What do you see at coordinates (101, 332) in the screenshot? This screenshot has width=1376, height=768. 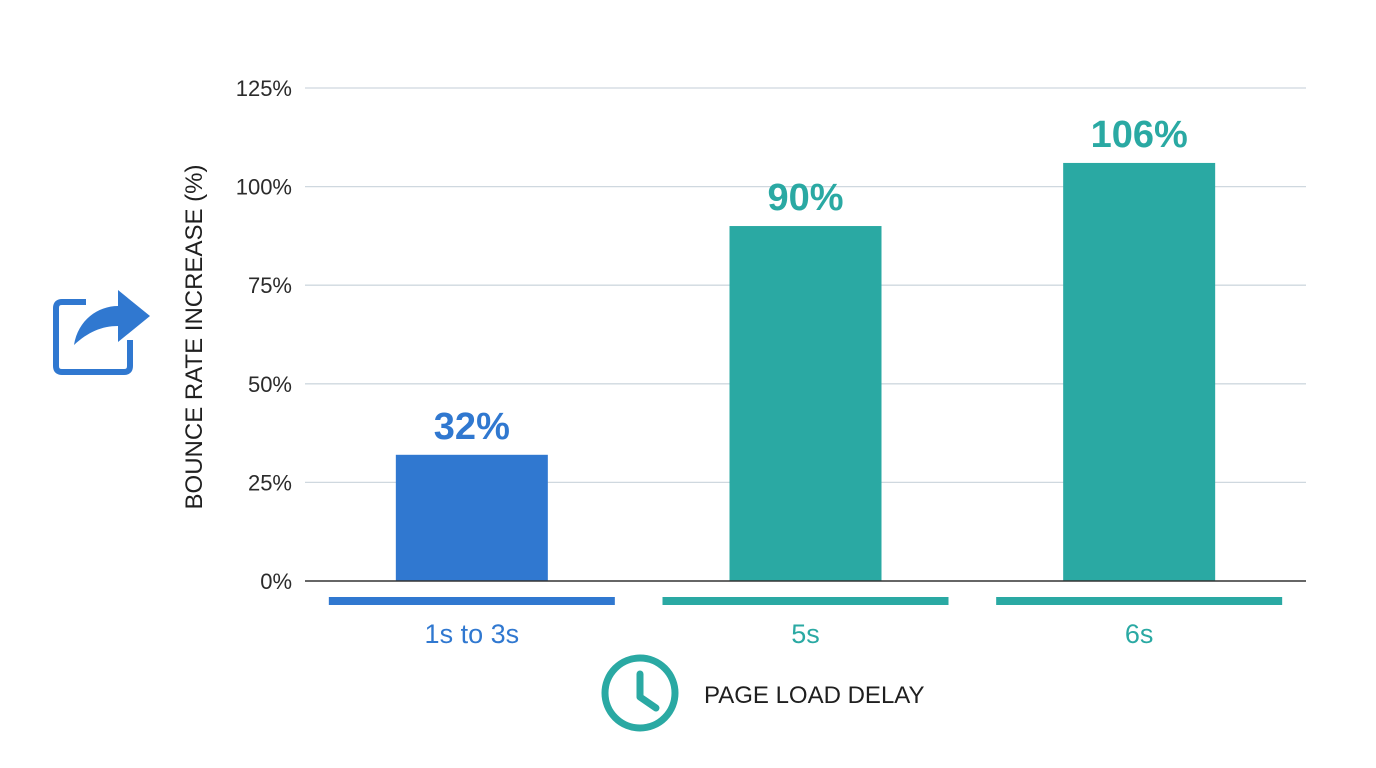 I see `share-arrow-icon` at bounding box center [101, 332].